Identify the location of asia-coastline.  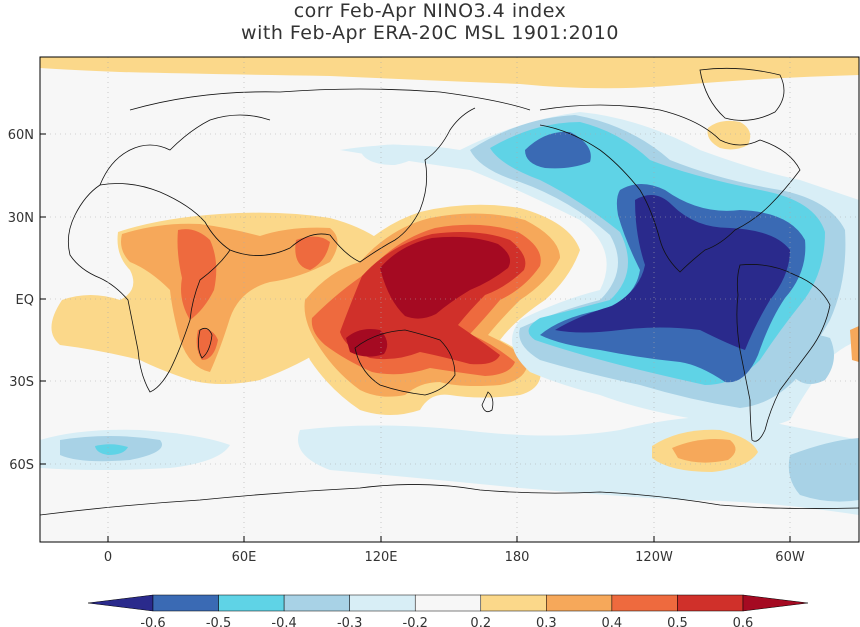
(352, 185).